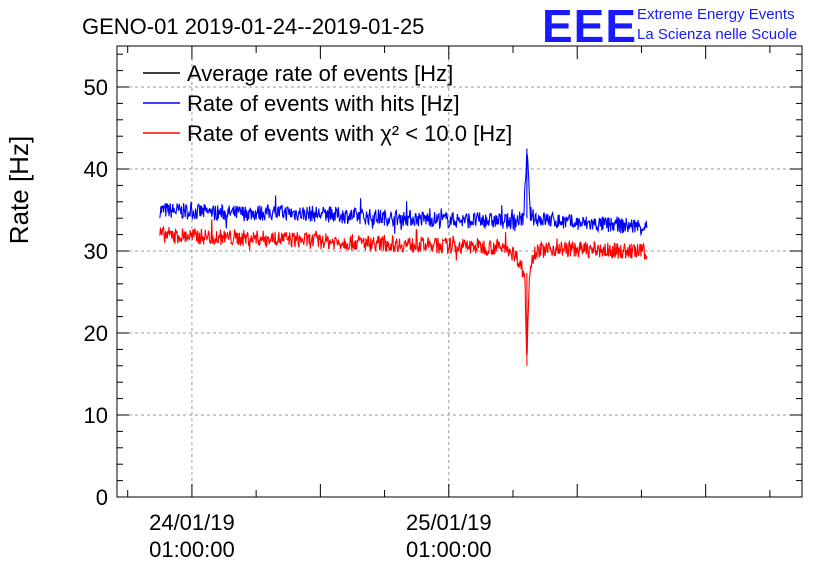 This screenshot has width=836, height=572. Describe the element at coordinates (96, 169) in the screenshot. I see `y-tick-label: 40` at that location.